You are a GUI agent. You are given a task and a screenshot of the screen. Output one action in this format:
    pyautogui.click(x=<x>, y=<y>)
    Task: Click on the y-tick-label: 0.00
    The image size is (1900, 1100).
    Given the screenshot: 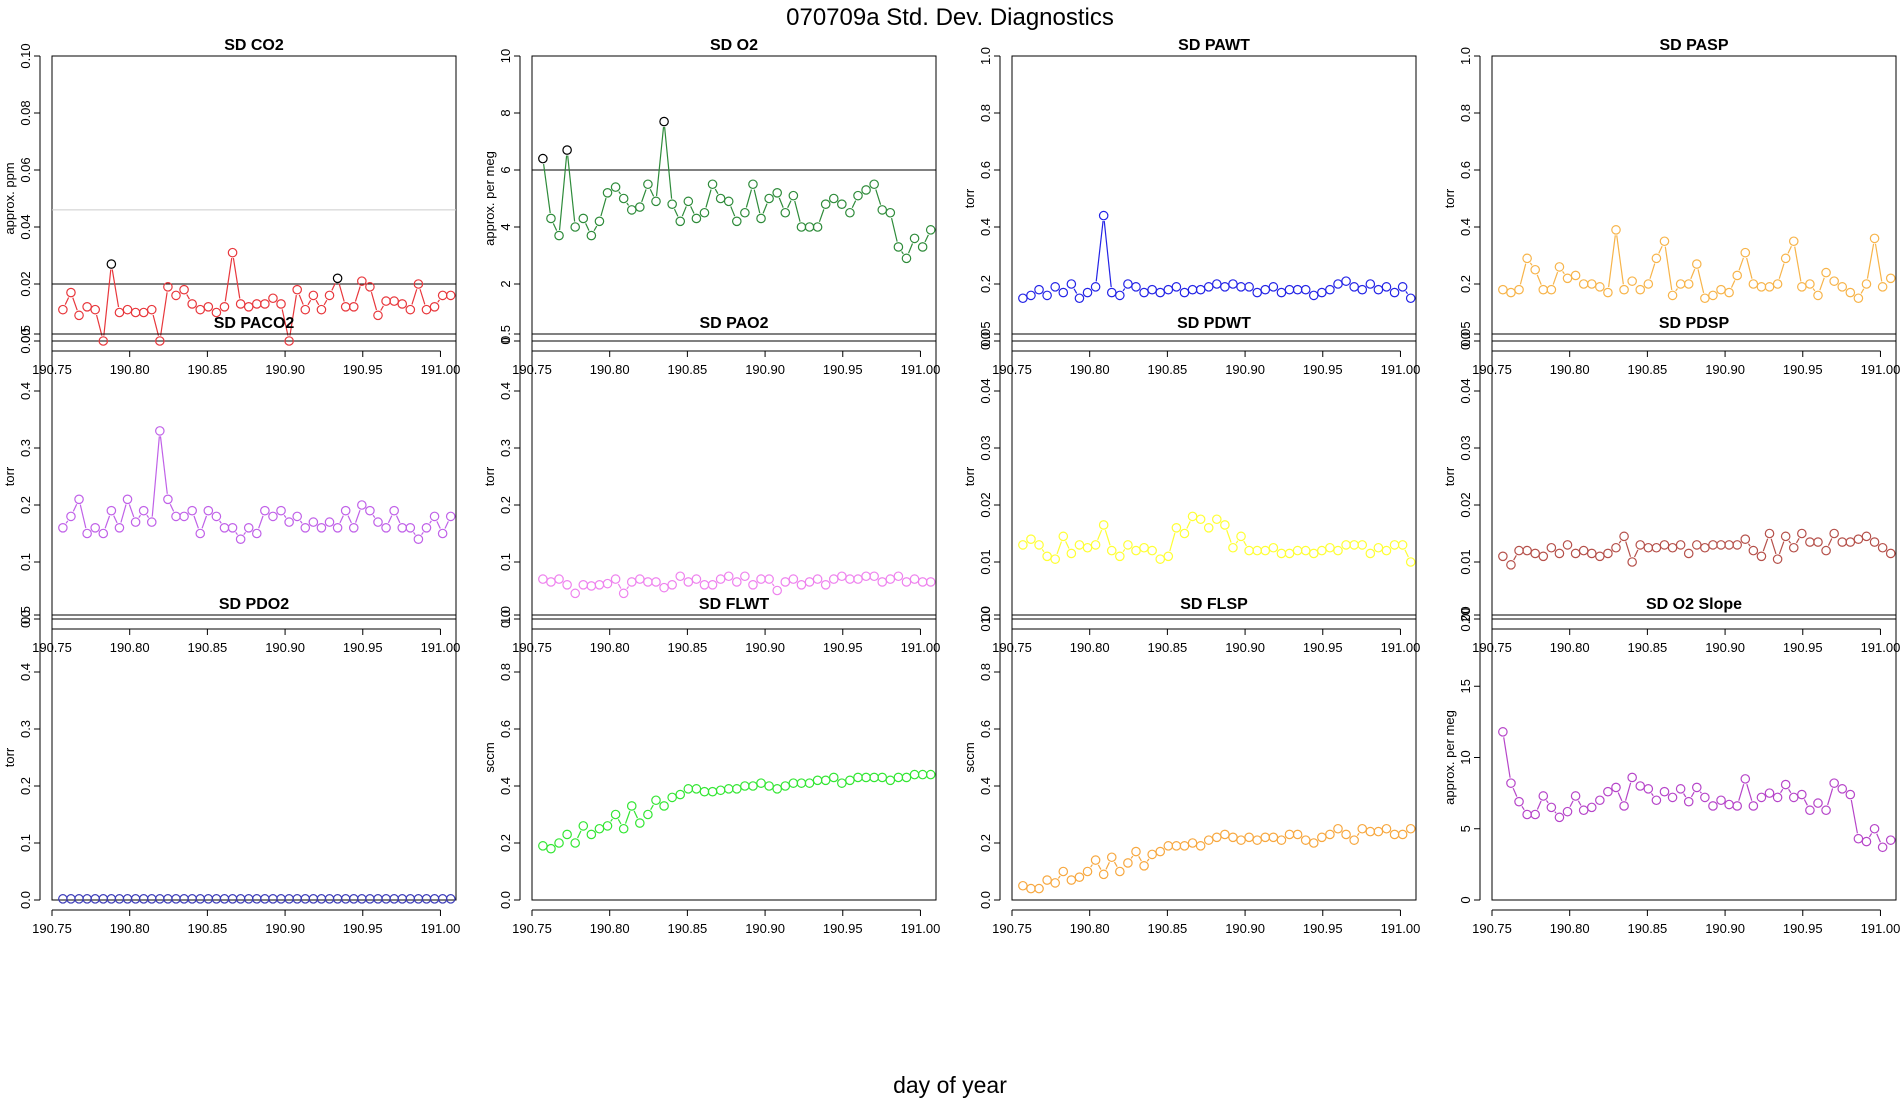 What is the action you would take?
    pyautogui.click(x=985, y=618)
    